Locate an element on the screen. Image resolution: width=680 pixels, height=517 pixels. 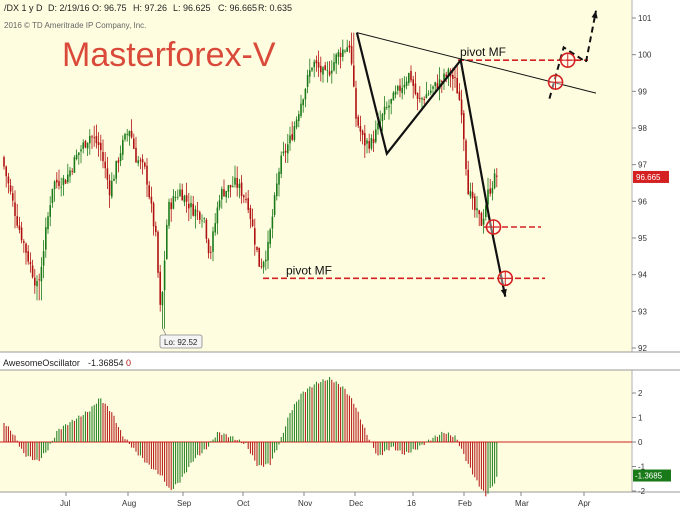
low-label: L: 96.625 is located at coordinates (192, 8).